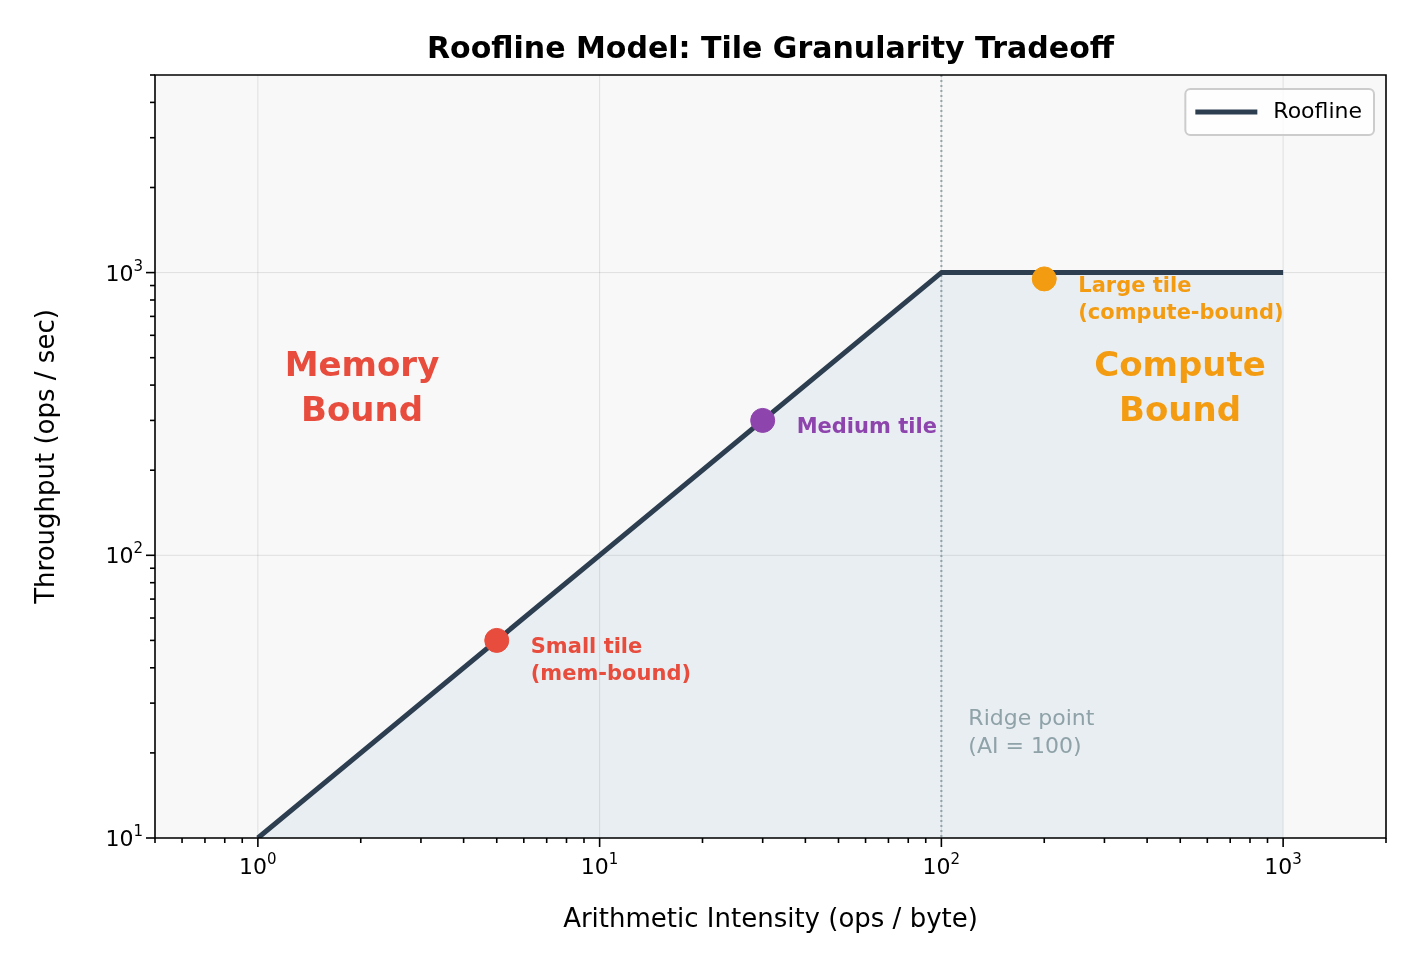 Image resolution: width=1416 pixels, height=972 pixels. I want to click on annotation: Memory Bound, so click(362, 387).